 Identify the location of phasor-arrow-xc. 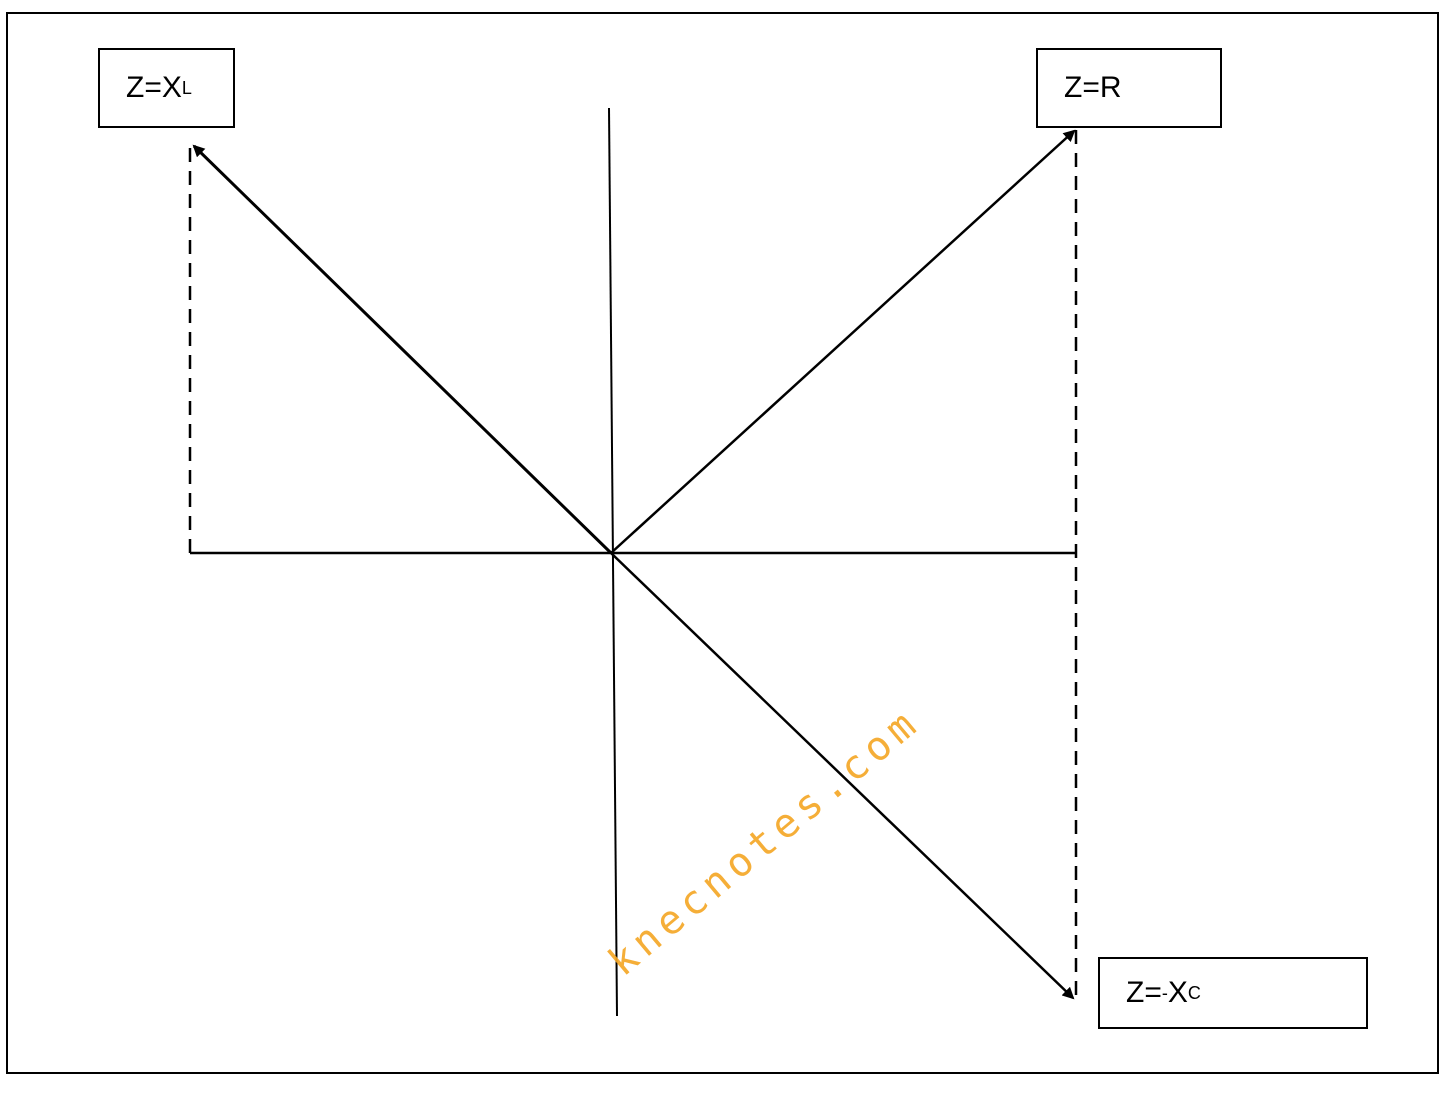
(842, 776).